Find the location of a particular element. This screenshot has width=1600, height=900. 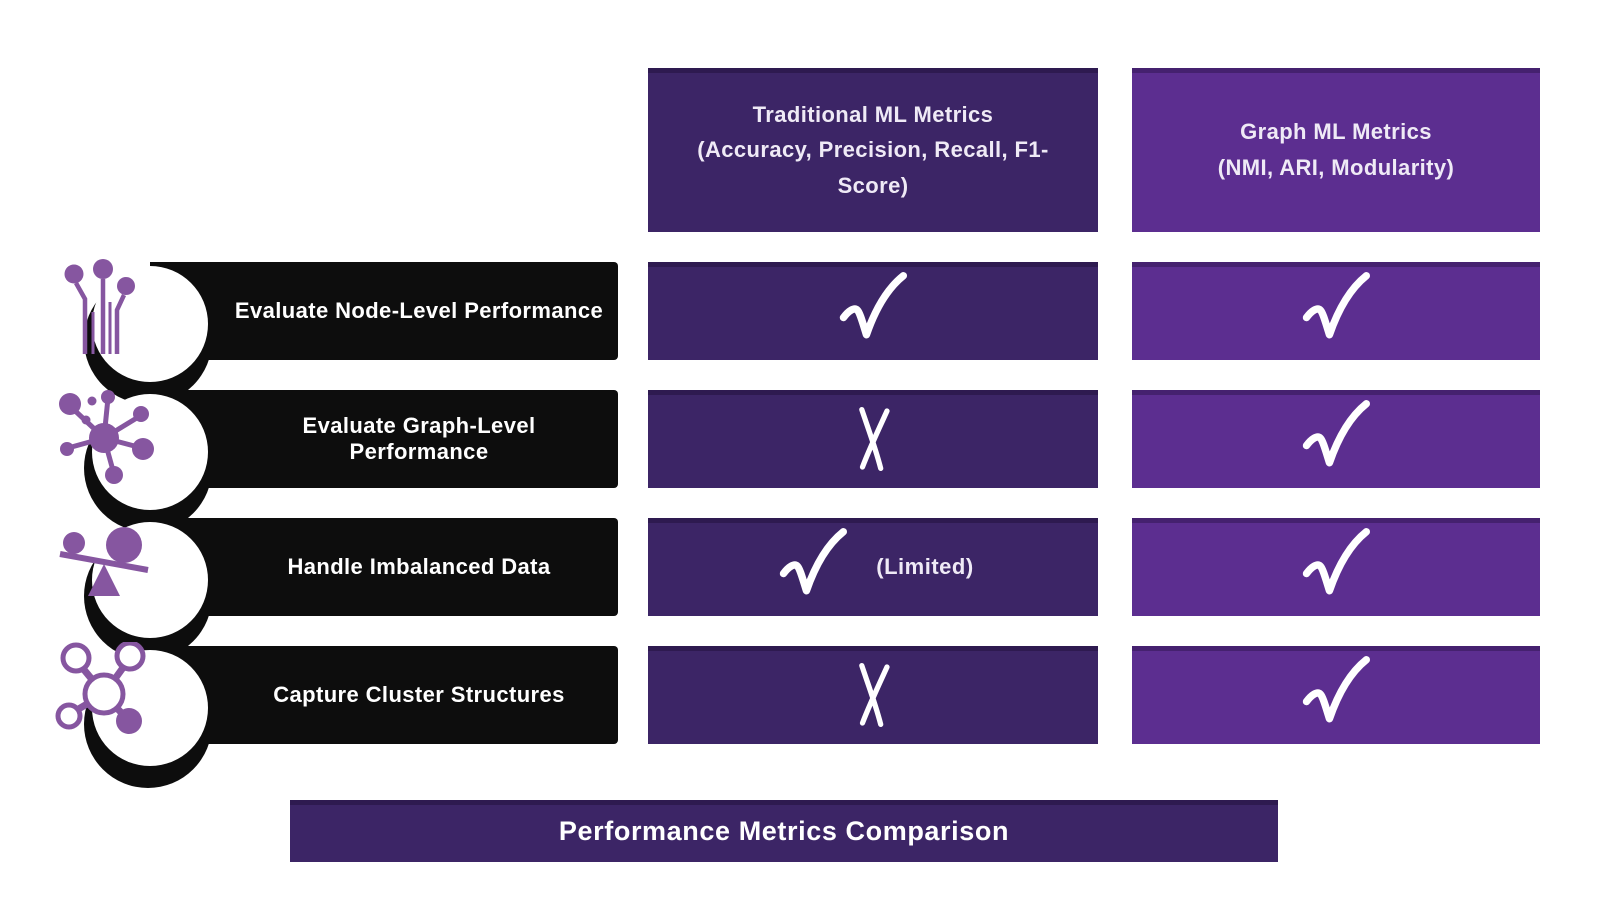

column-title: Graph ML Metrics is located at coordinates (1336, 132).